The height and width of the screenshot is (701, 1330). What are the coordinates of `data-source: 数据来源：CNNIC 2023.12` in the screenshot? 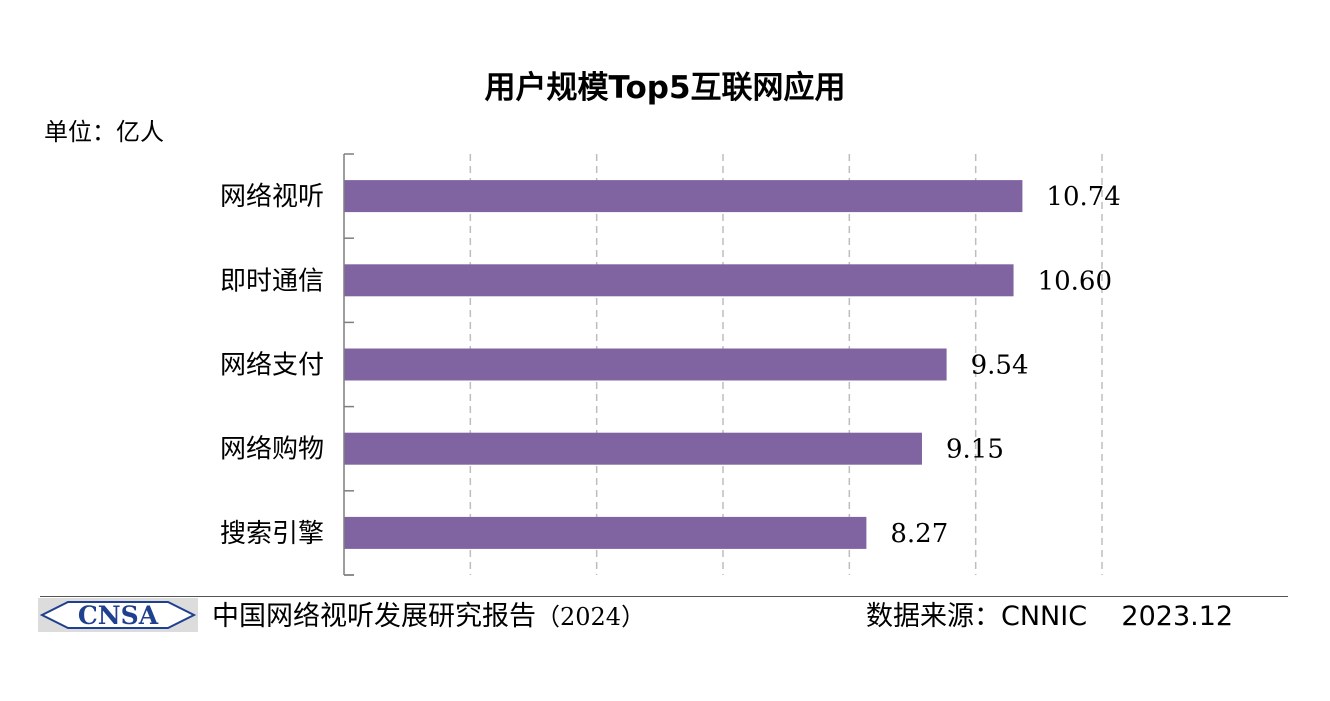 It's located at (1049, 613).